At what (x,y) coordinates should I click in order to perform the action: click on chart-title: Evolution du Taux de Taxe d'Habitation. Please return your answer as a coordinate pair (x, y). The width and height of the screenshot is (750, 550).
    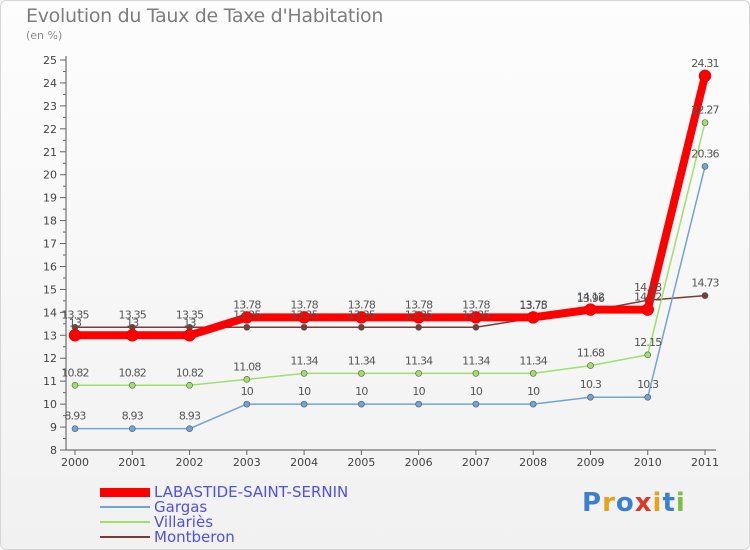
    Looking at the image, I should click on (205, 16).